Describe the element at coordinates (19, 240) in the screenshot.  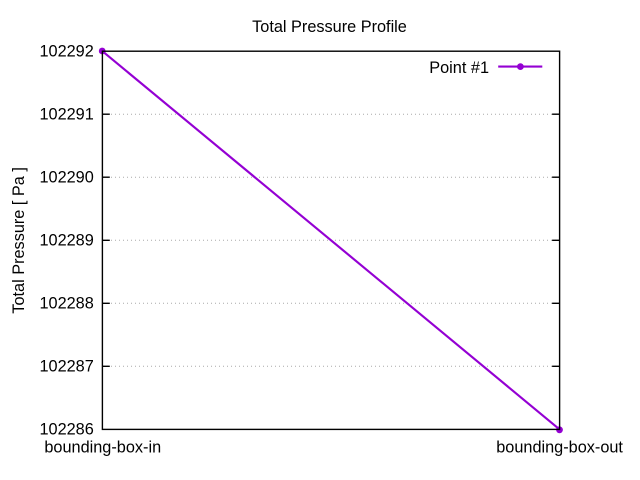
I see `svg-text: Total Pressure [ Pa ]` at that location.